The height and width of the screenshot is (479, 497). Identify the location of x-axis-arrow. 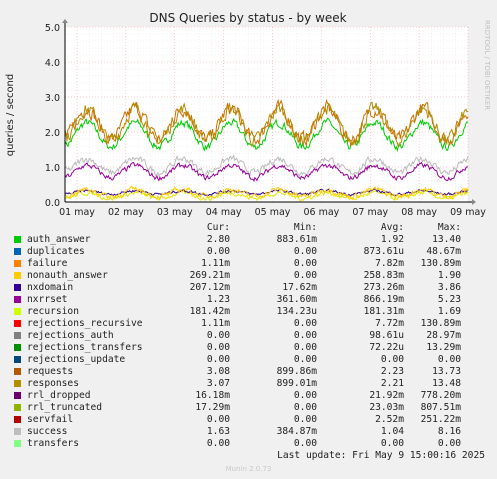
(474, 202).